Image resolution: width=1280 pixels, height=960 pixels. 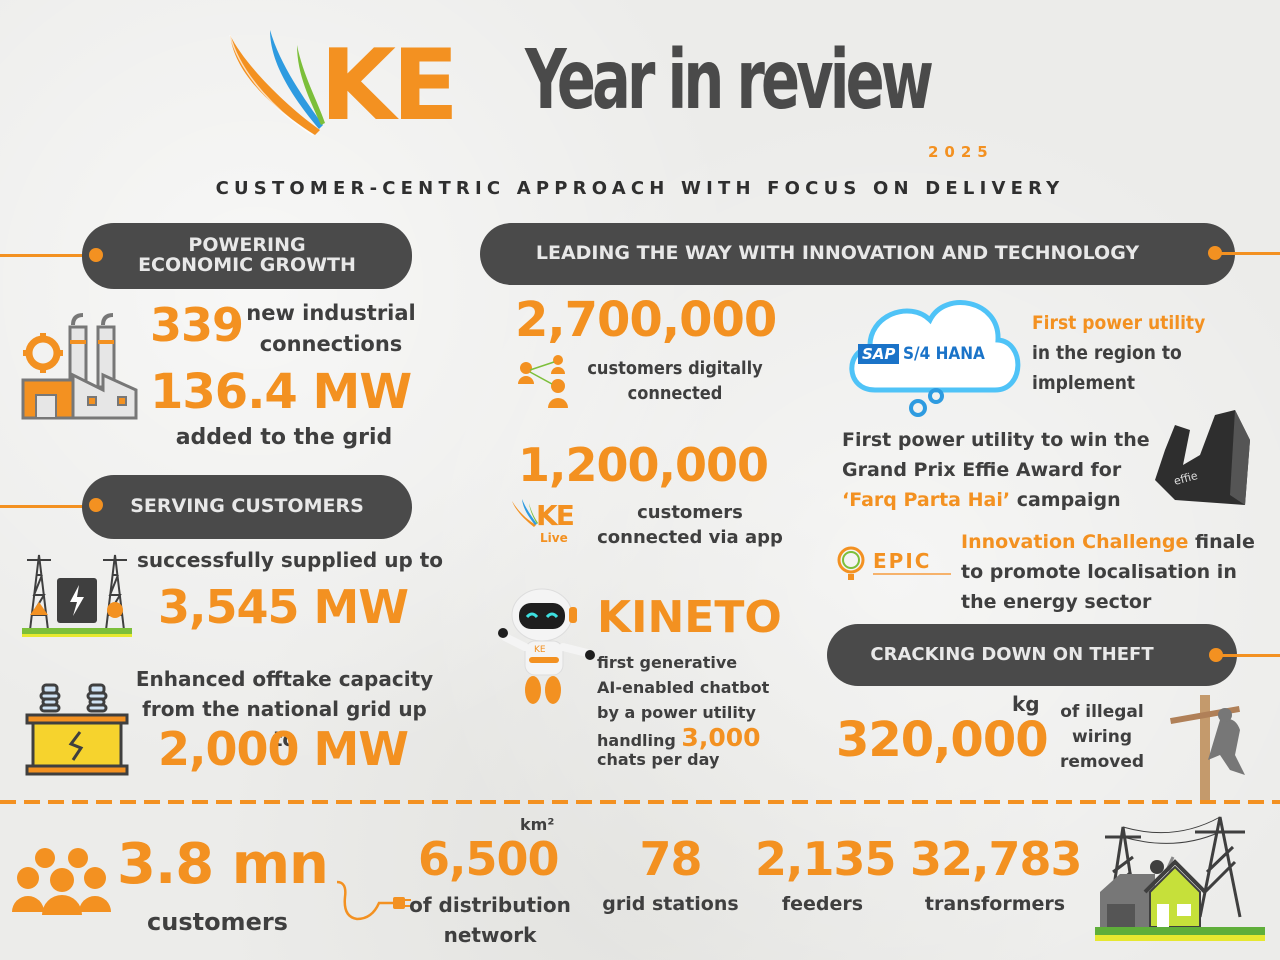 I want to click on epic-logo: EPIC, so click(x=894, y=563).